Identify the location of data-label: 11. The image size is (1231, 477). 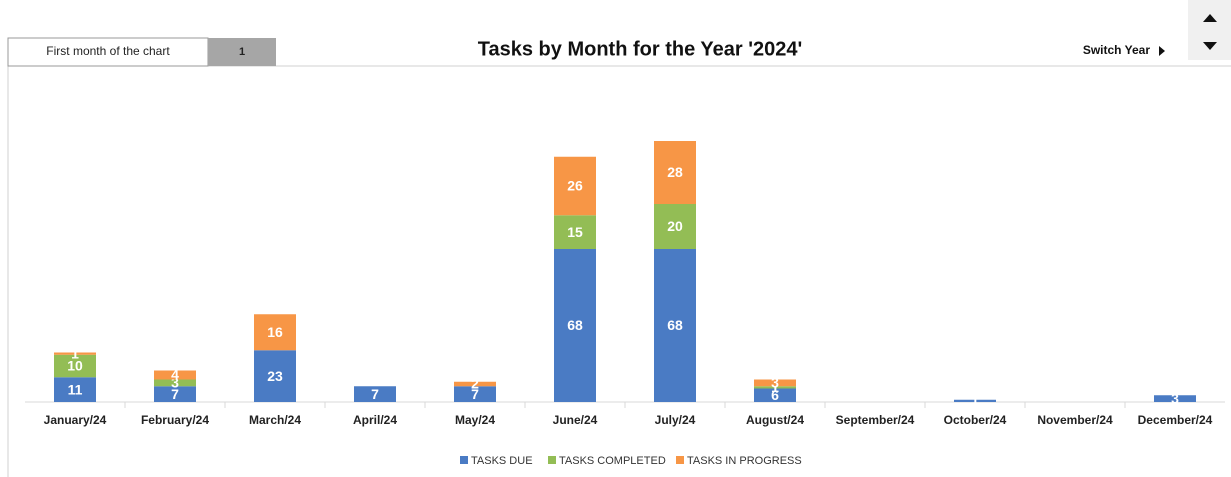
(75, 389).